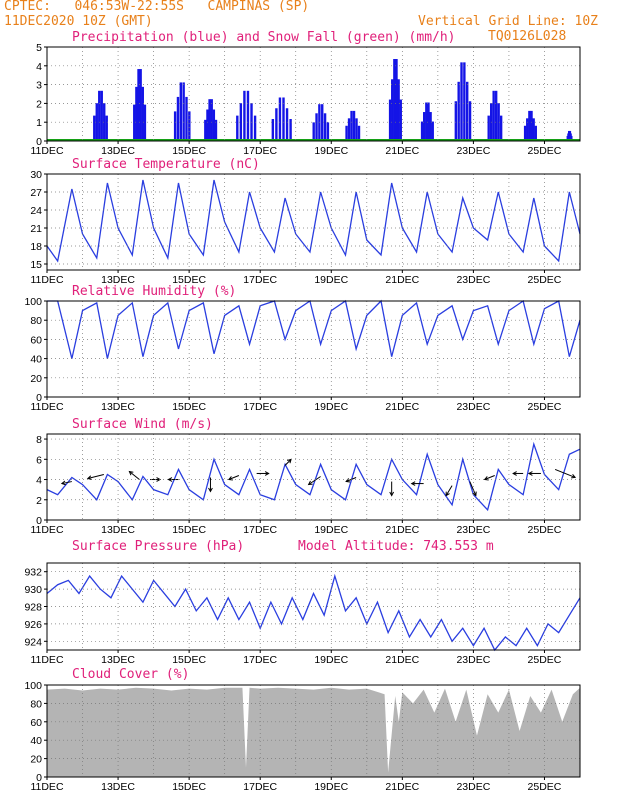 The height and width of the screenshot is (800, 618). Describe the element at coordinates (189, 280) in the screenshot. I see `temp-xtick-label: 15DEC` at that location.